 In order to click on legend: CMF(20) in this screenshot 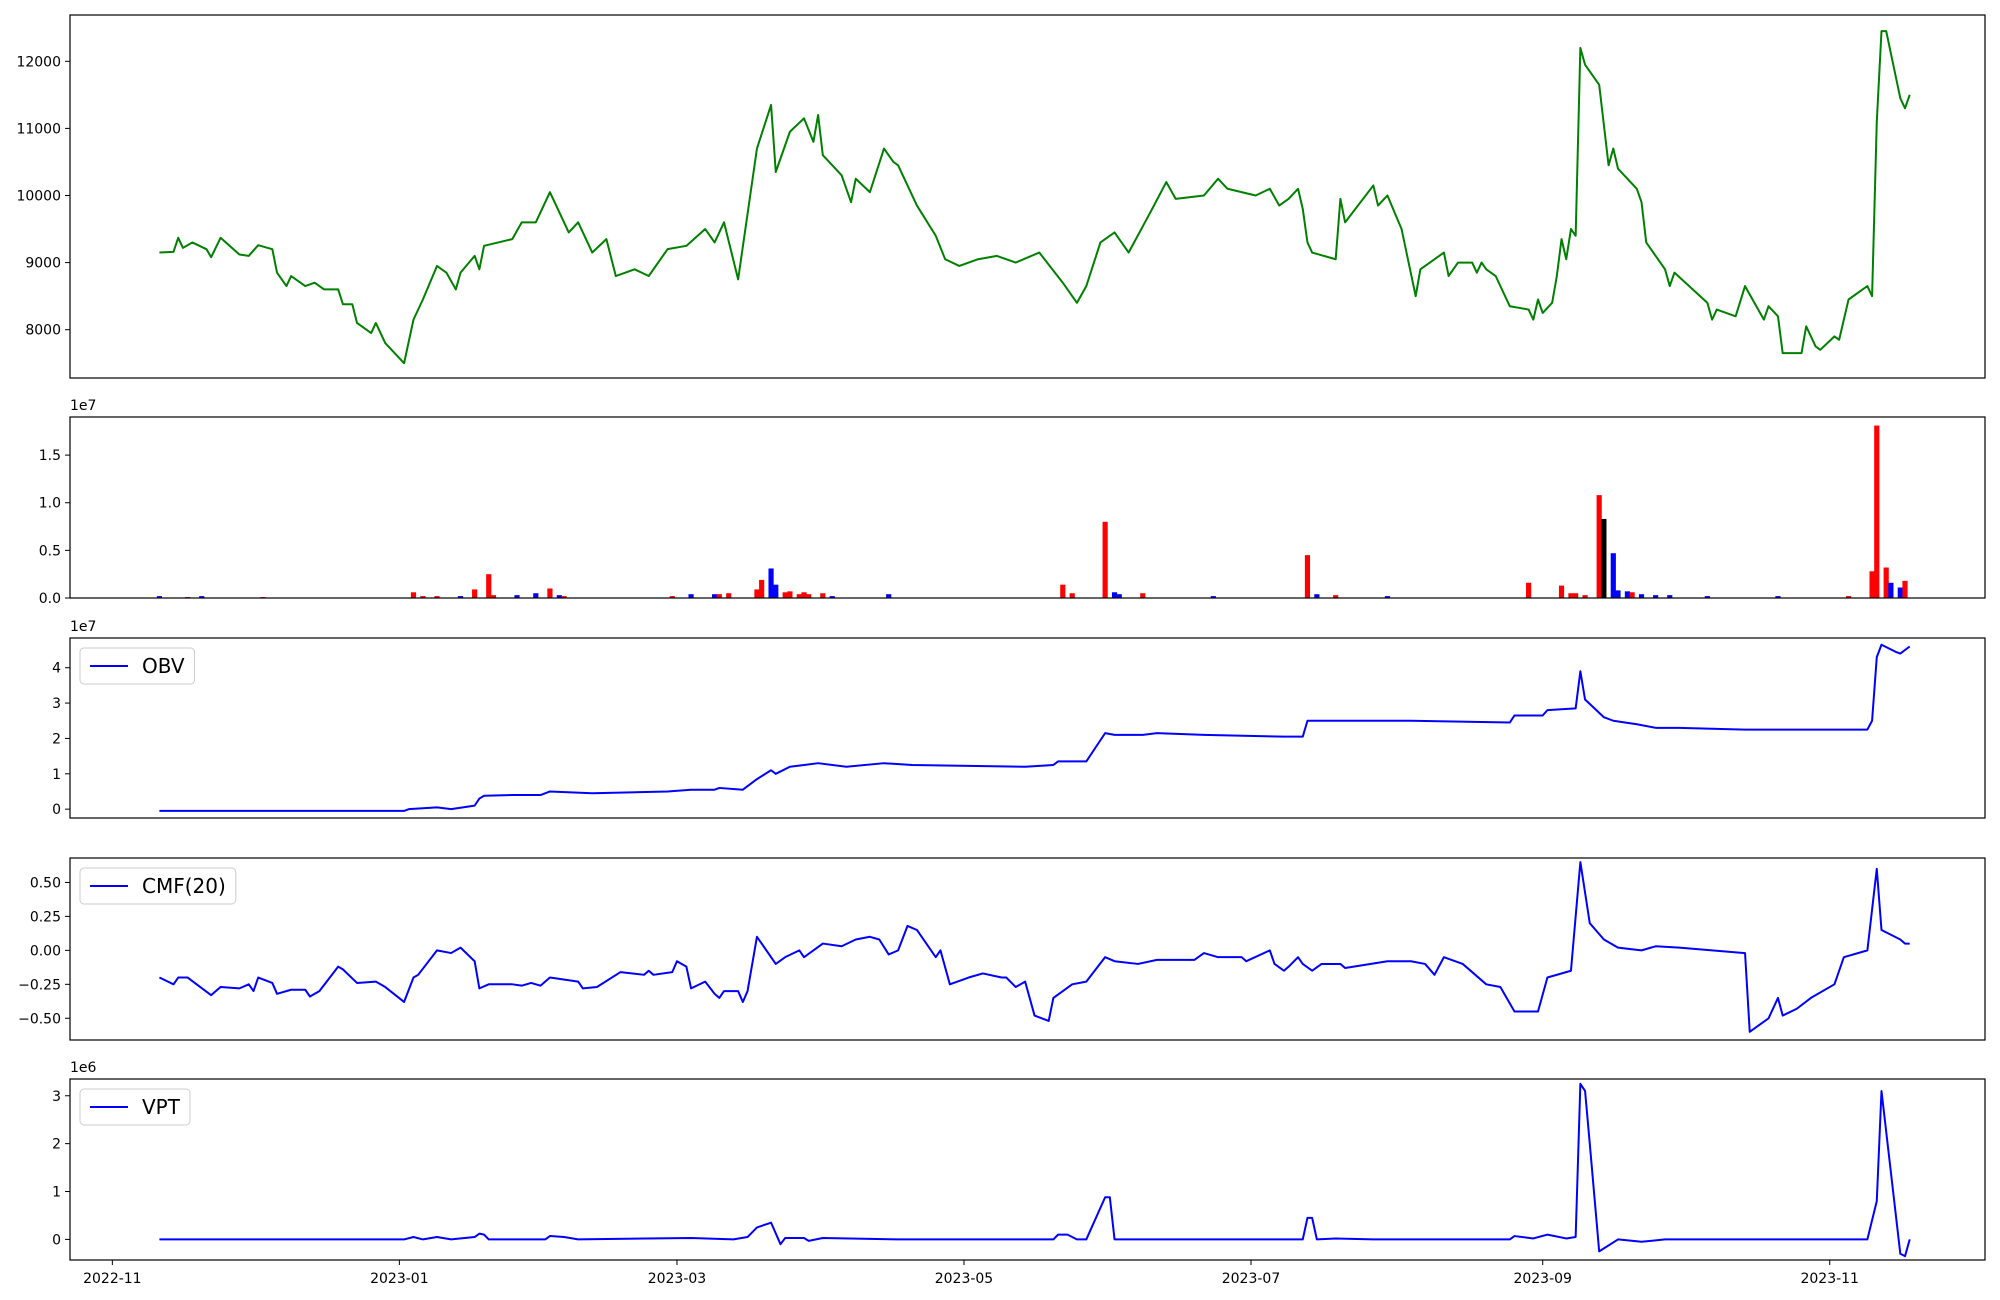, I will do `click(158, 886)`.